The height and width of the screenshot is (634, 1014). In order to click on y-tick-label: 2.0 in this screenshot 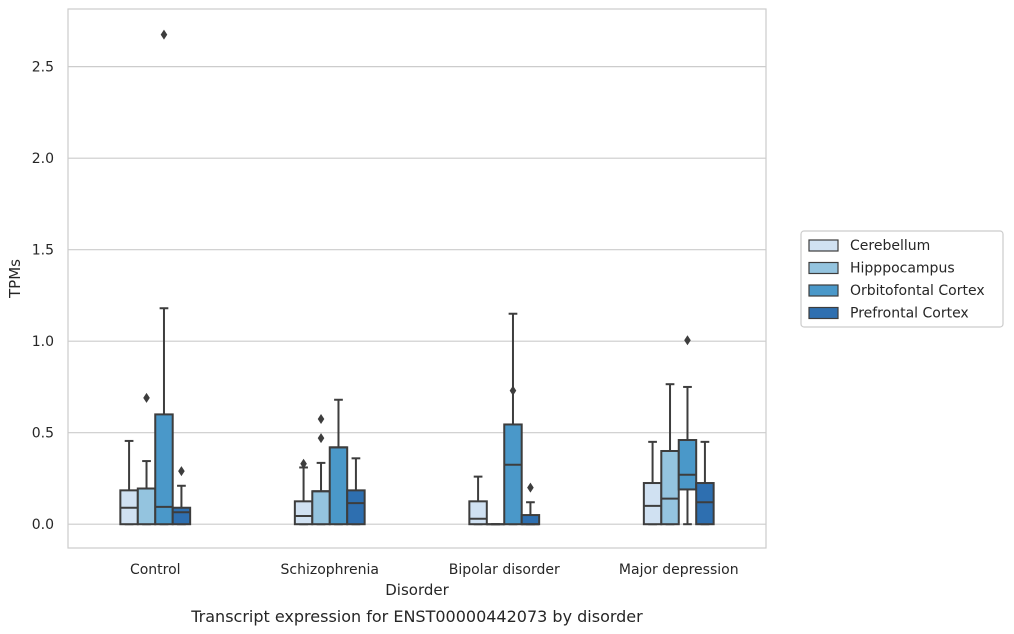, I will do `click(43, 159)`.